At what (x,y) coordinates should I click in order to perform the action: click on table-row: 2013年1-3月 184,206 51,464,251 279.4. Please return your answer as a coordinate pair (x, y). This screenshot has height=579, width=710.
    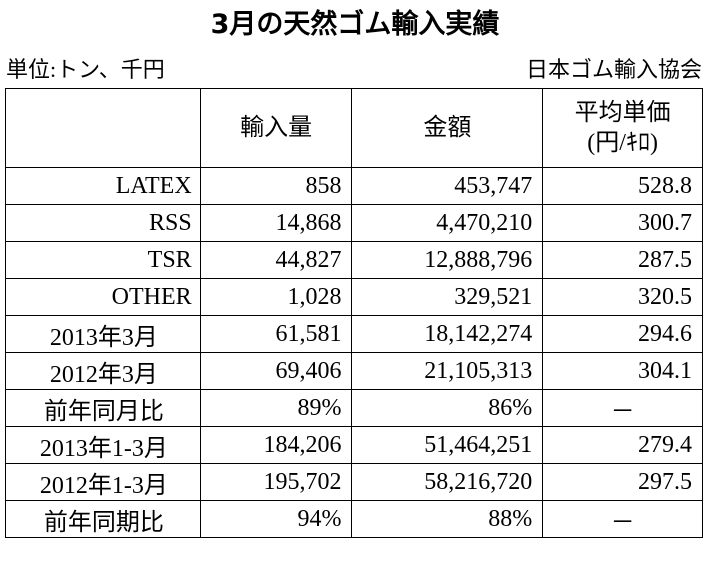
    Looking at the image, I should click on (354, 445).